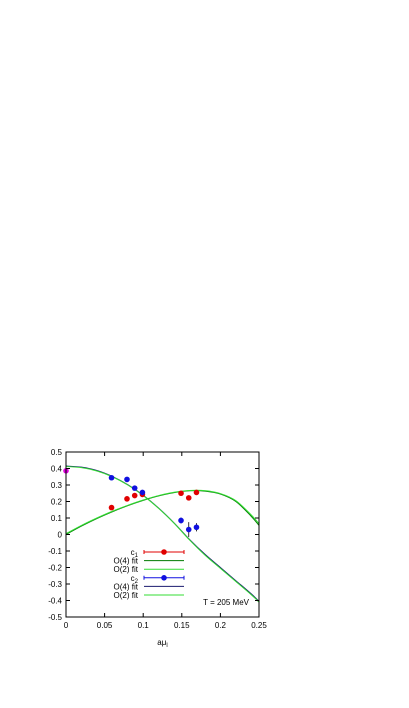 This screenshot has width=409, height=708. Describe the element at coordinates (57, 485) in the screenshot. I see `y-tick-label: 0.3` at that location.